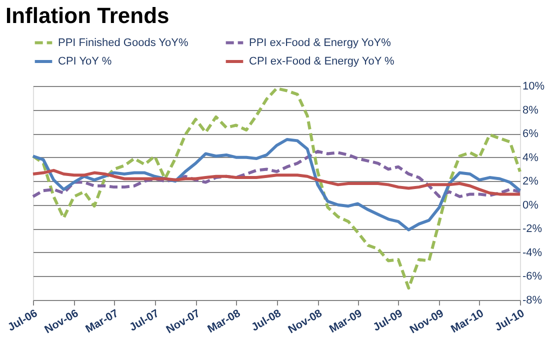 Image resolution: width=550 pixels, height=340 pixels. What do you see at coordinates (123, 42) in the screenshot?
I see `legend-label: PPI Finished Goods YoY%` at bounding box center [123, 42].